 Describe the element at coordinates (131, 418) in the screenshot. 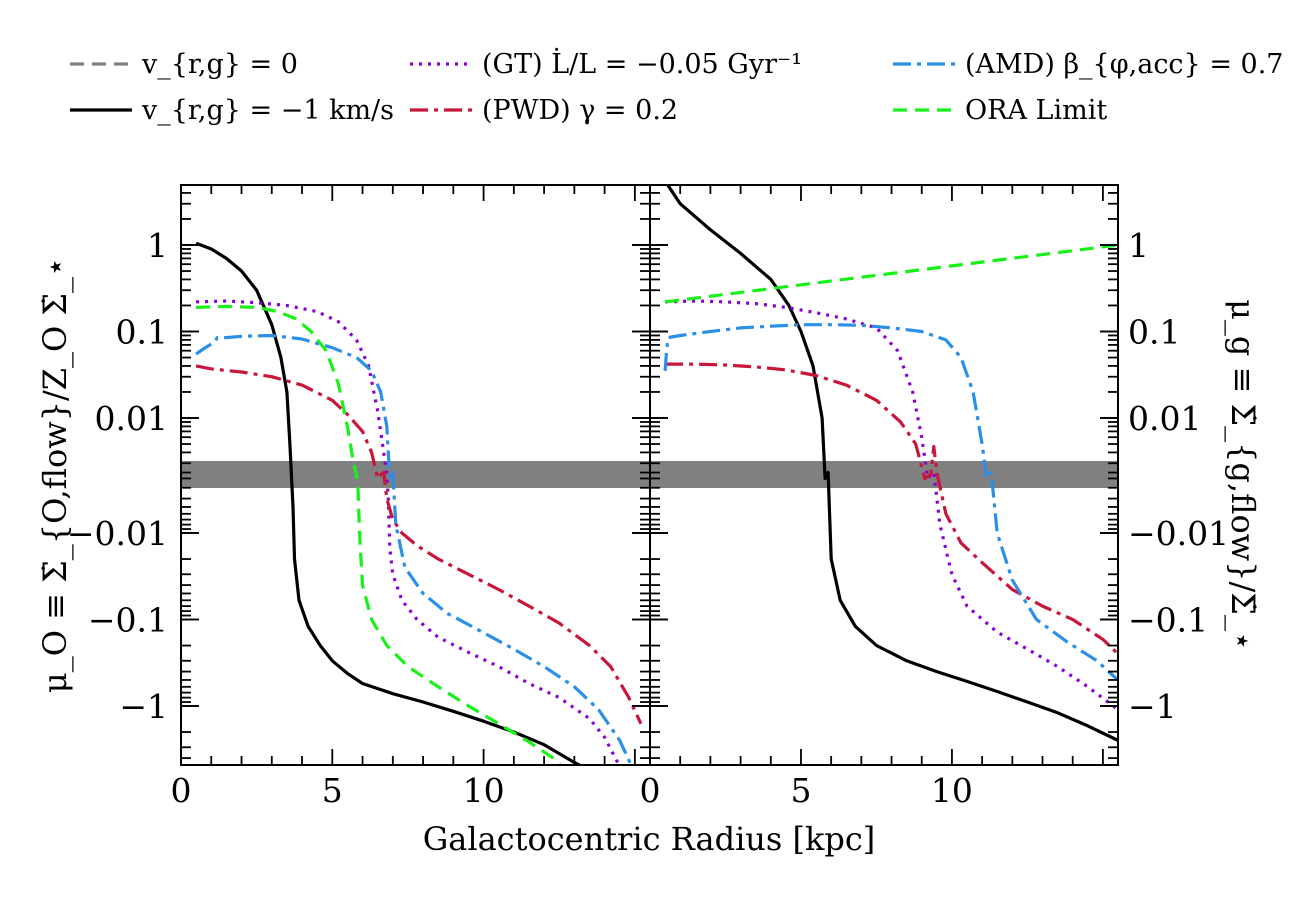

I see `y-tick-label-left: 0.01` at that location.